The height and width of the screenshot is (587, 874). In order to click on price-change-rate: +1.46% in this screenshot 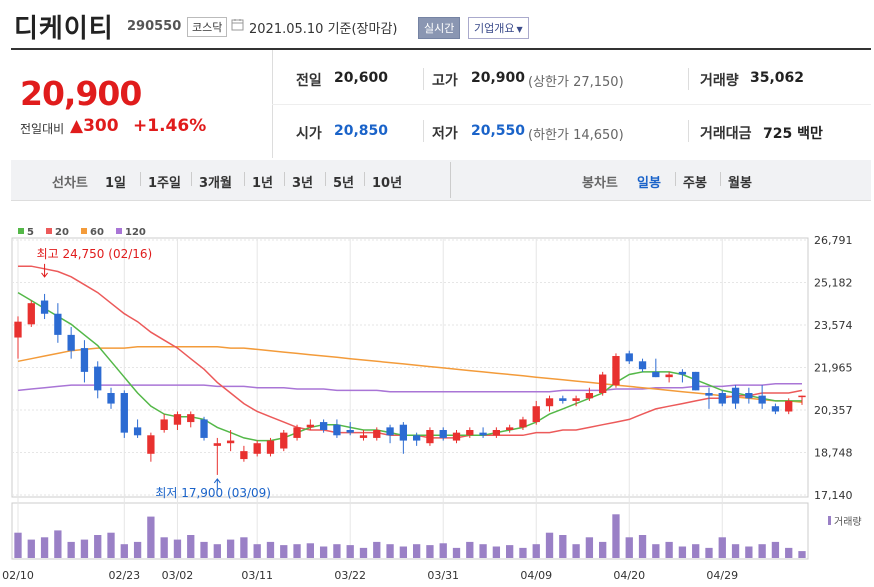, I will do `click(170, 126)`.